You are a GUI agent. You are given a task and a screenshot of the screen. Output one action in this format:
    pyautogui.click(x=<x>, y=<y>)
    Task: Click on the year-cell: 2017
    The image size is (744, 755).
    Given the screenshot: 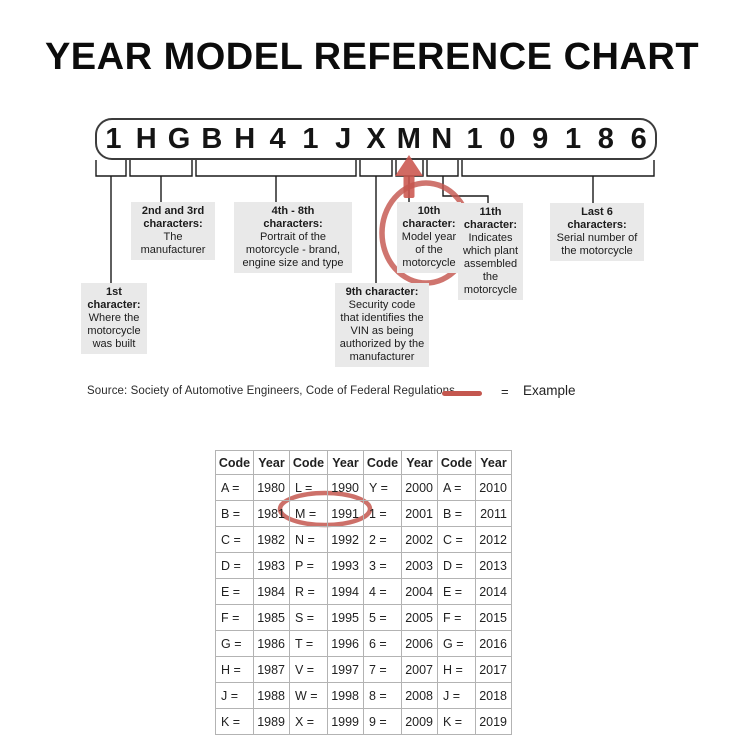 What is the action you would take?
    pyautogui.click(x=493, y=669)
    